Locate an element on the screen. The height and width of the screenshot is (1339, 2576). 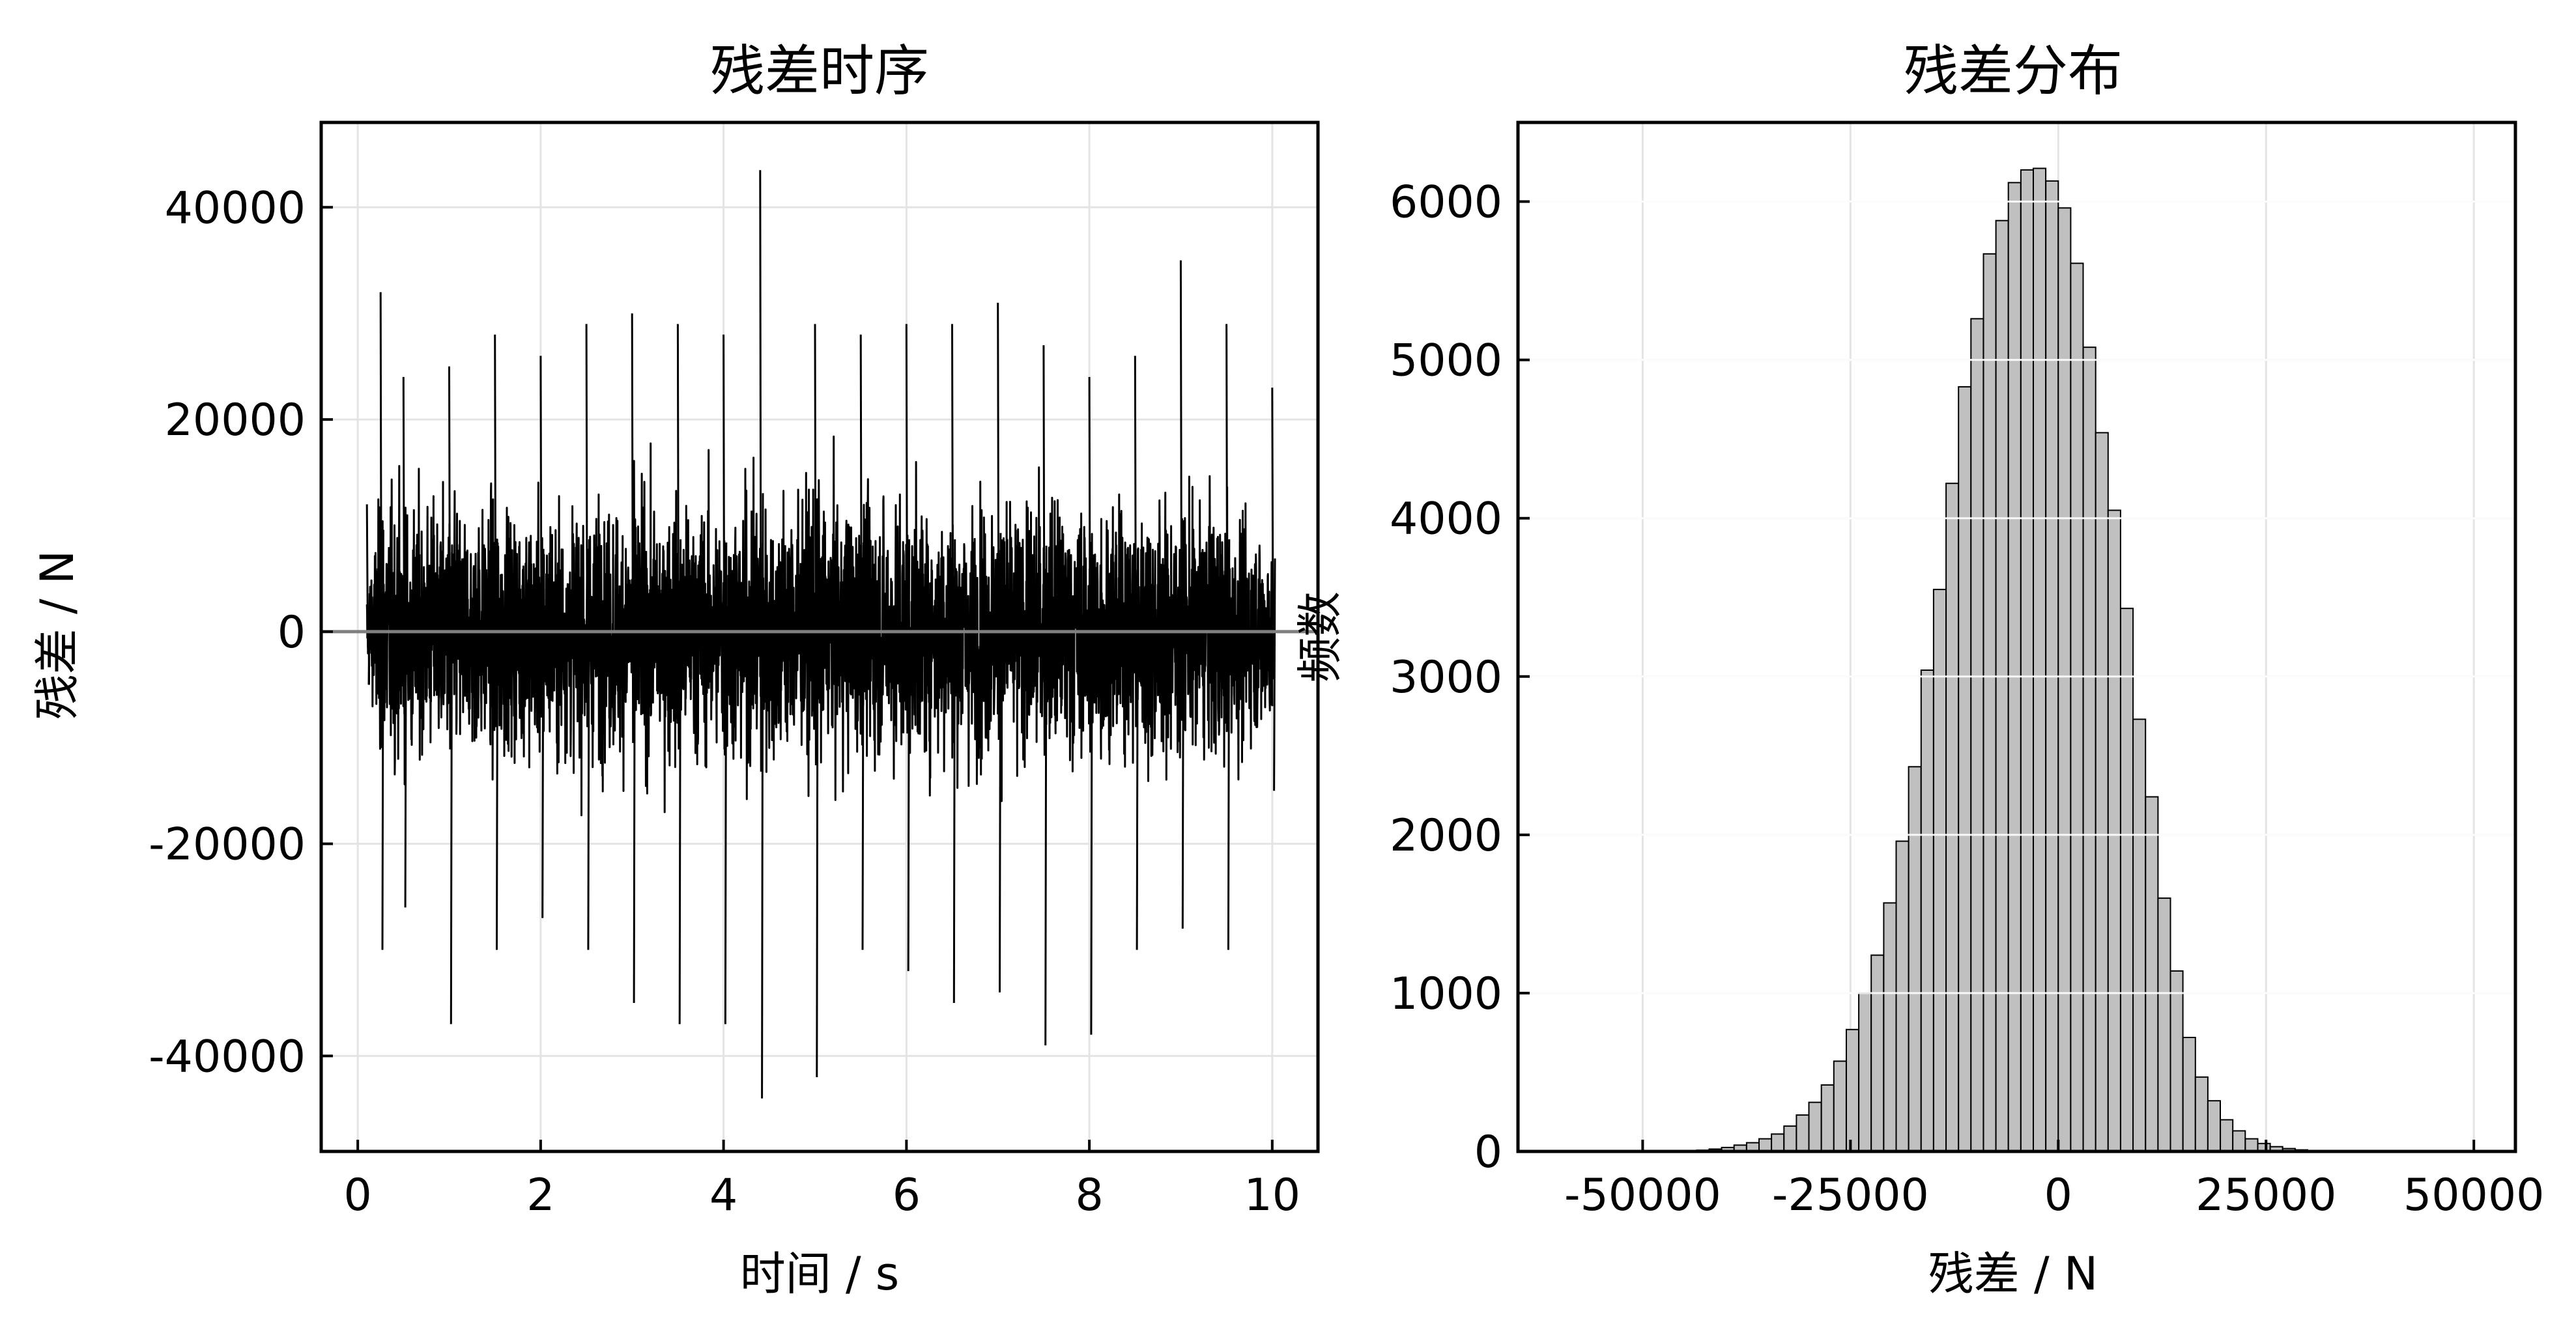
right-y-tick-label: 5000 is located at coordinates (1446, 361).